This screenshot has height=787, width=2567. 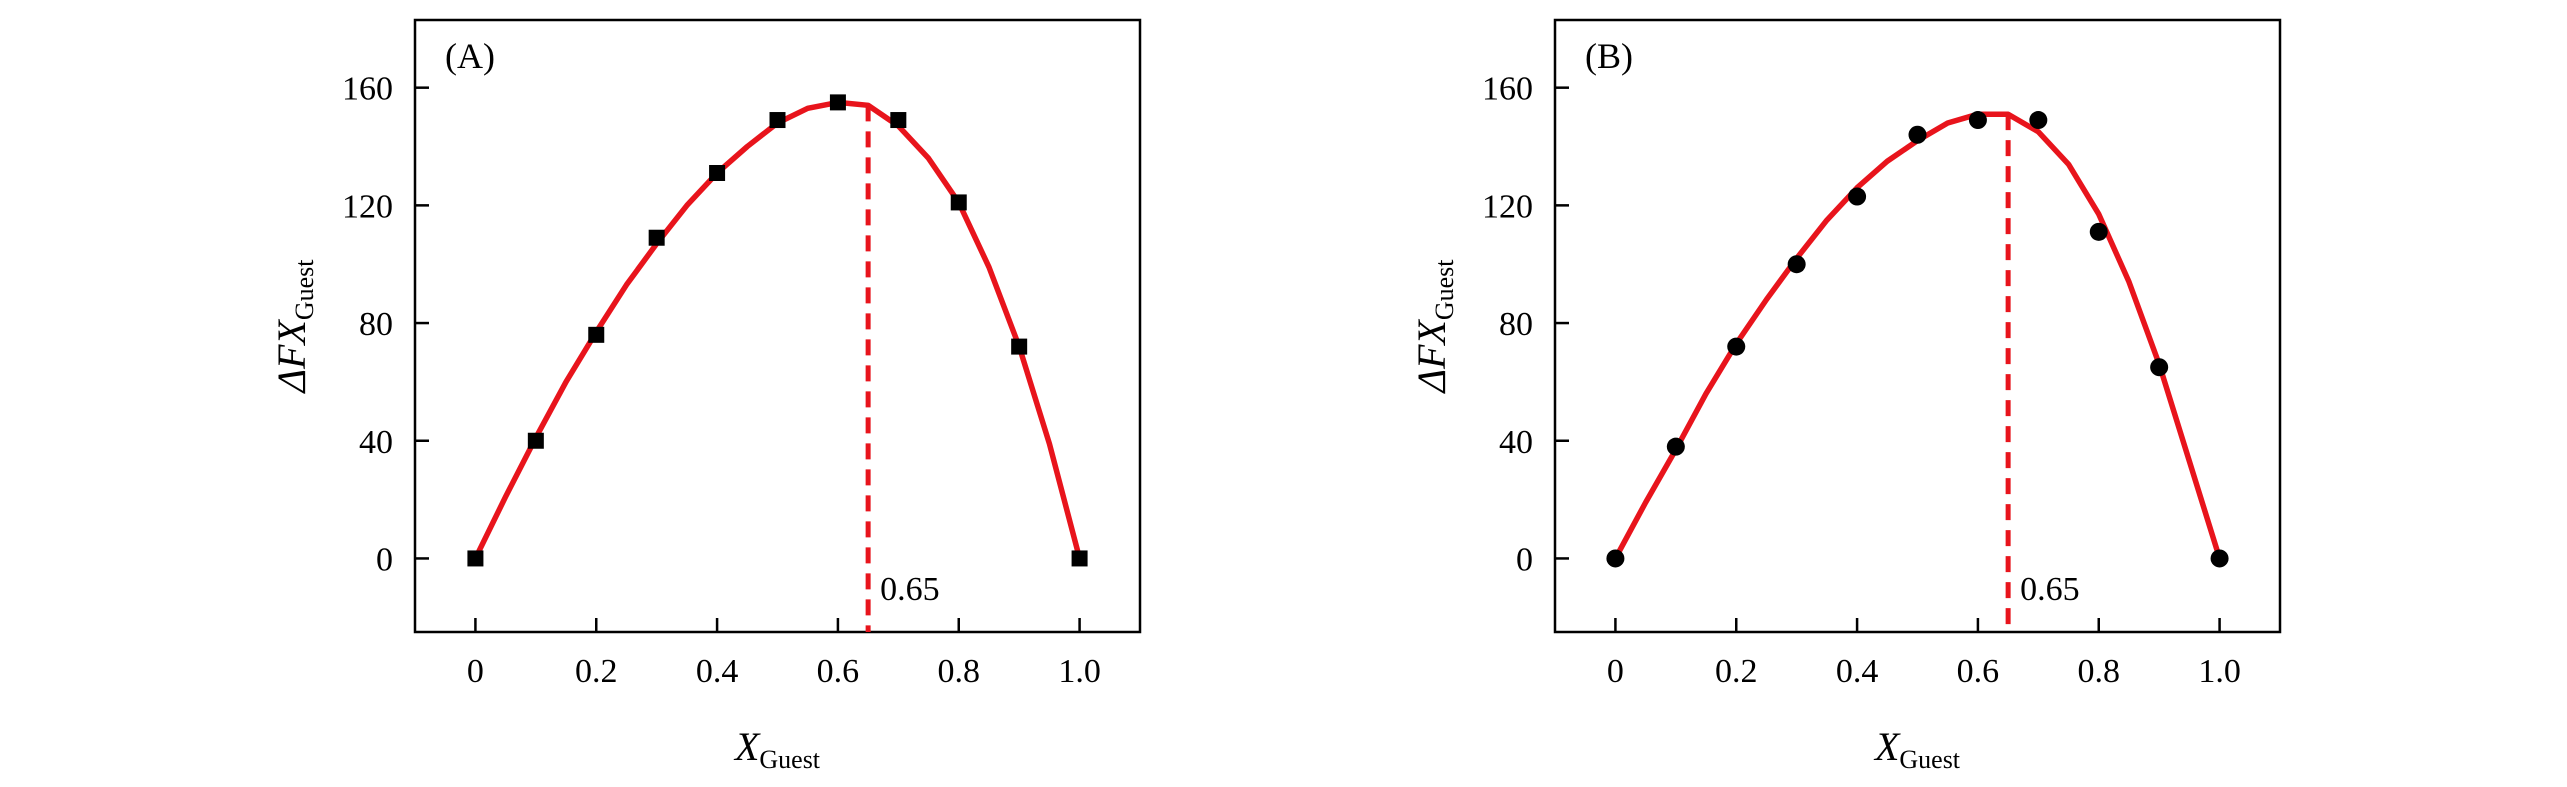 I want to click on a-ytick-label: 80, so click(x=376, y=324).